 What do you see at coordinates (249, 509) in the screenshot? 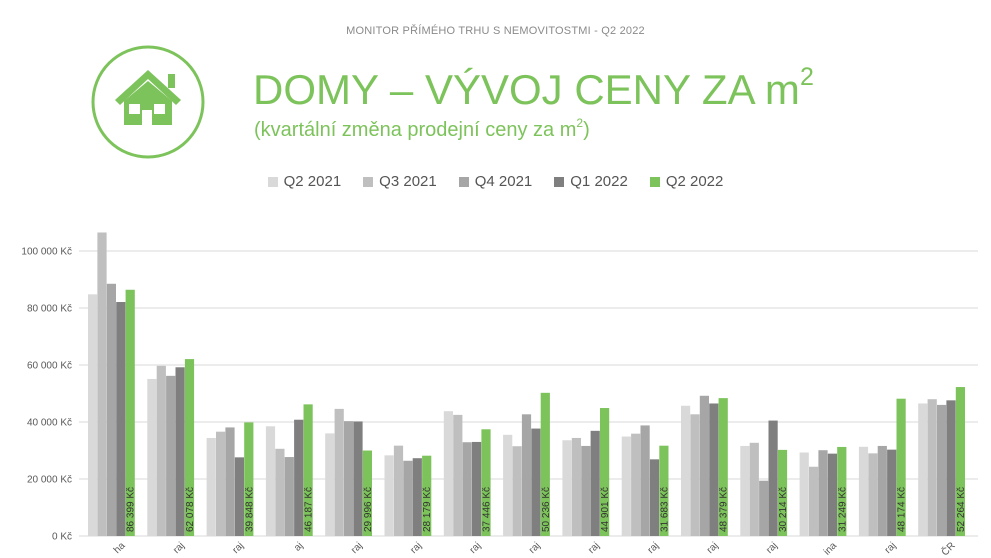
I see `data-label: 39 848 Kč` at bounding box center [249, 509].